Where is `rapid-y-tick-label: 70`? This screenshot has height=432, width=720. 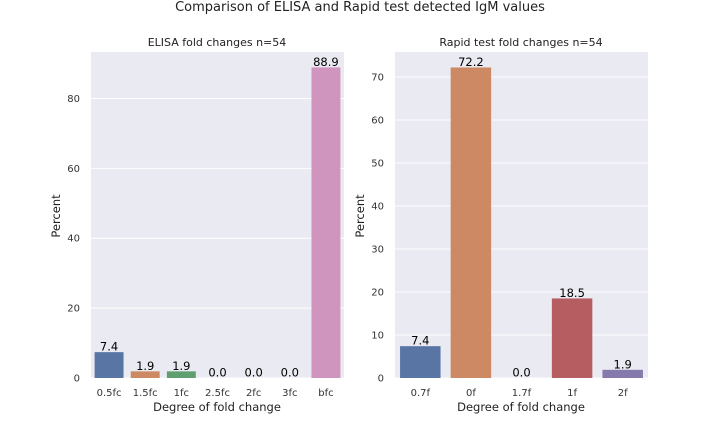
rapid-y-tick-label: 70 is located at coordinates (377, 77).